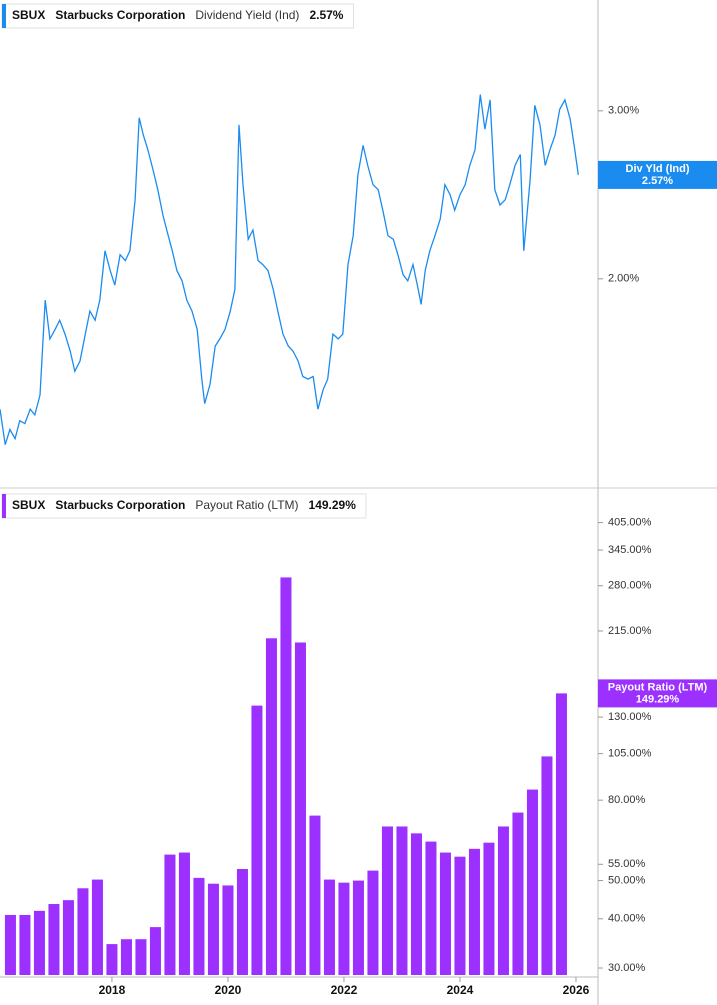 Image resolution: width=717 pixels, height=1005 pixels. What do you see at coordinates (630, 586) in the screenshot?
I see `y-tick-label: 280.00%` at bounding box center [630, 586].